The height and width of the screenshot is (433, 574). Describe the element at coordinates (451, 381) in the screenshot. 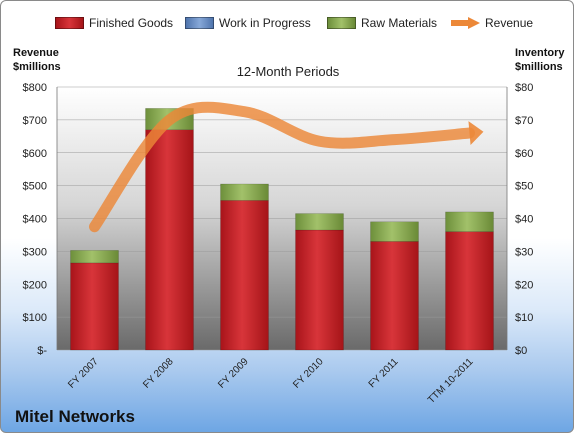

I see `x-tick-label: TTM 10-2011` at that location.